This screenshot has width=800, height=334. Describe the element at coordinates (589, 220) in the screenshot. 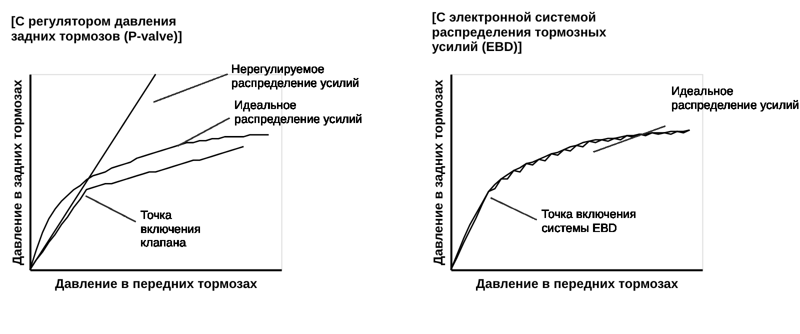

I see `annotation: Точка включения системы EBD` at that location.